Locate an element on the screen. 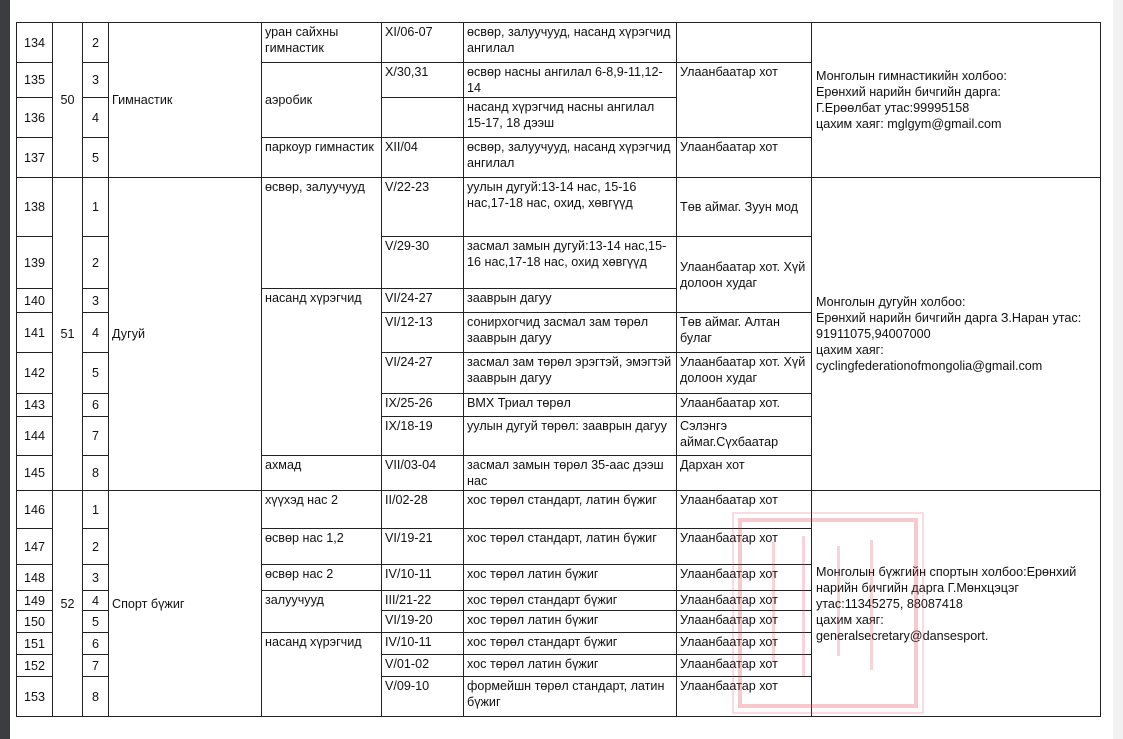 The width and height of the screenshot is (1123, 739). competition-description: BMX Триал төрөл is located at coordinates (570, 405).